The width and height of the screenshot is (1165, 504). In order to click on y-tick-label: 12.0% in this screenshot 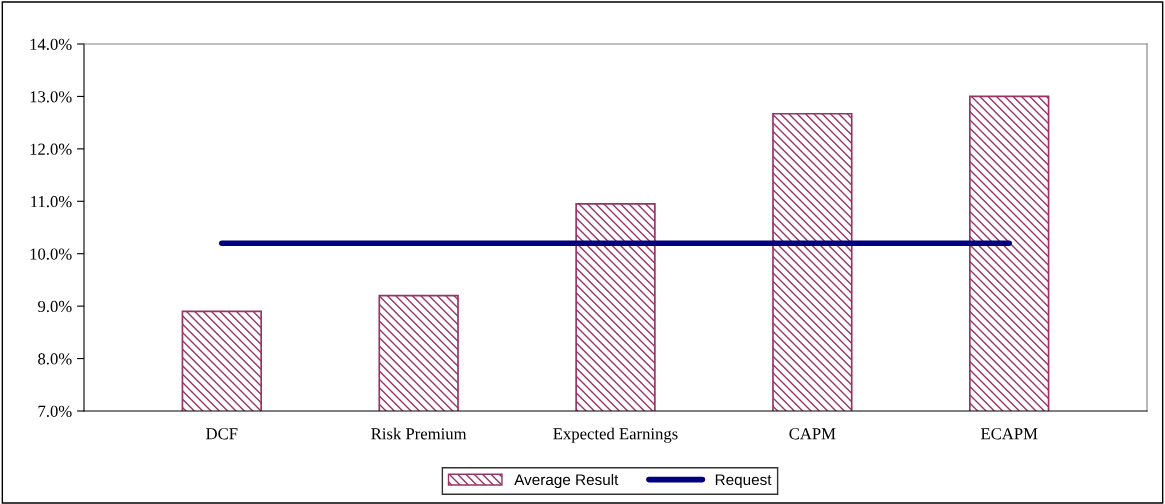, I will do `click(51, 149)`.